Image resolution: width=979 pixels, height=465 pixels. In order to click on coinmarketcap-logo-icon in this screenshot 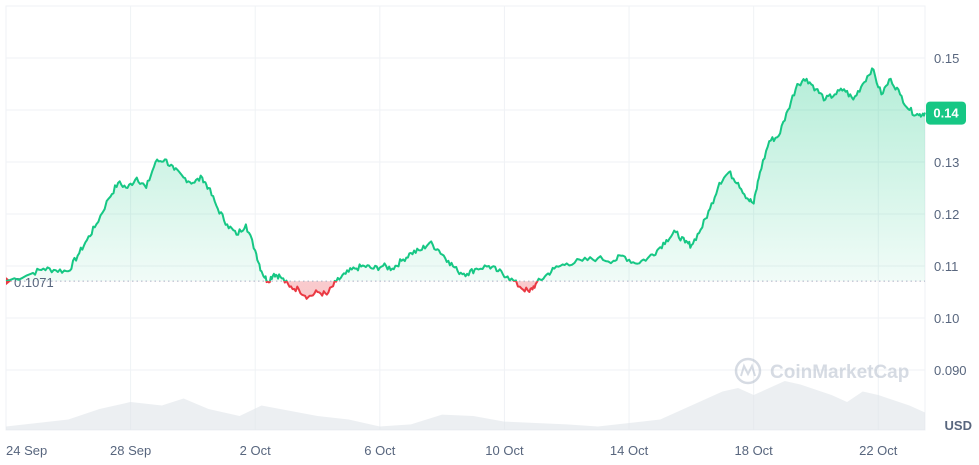, I will do `click(748, 371)`.